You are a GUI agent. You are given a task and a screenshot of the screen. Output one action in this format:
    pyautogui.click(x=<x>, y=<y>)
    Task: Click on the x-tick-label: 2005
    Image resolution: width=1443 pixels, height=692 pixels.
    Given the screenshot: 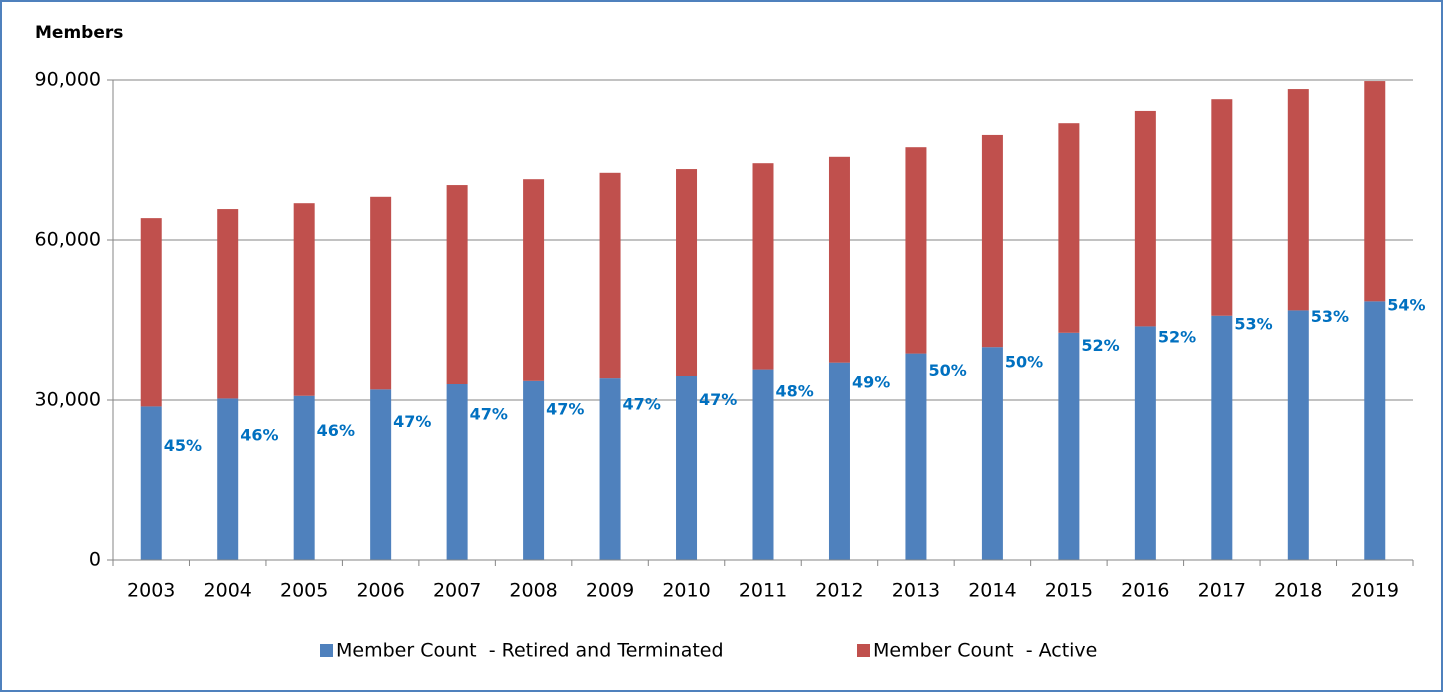 What is the action you would take?
    pyautogui.click(x=304, y=591)
    